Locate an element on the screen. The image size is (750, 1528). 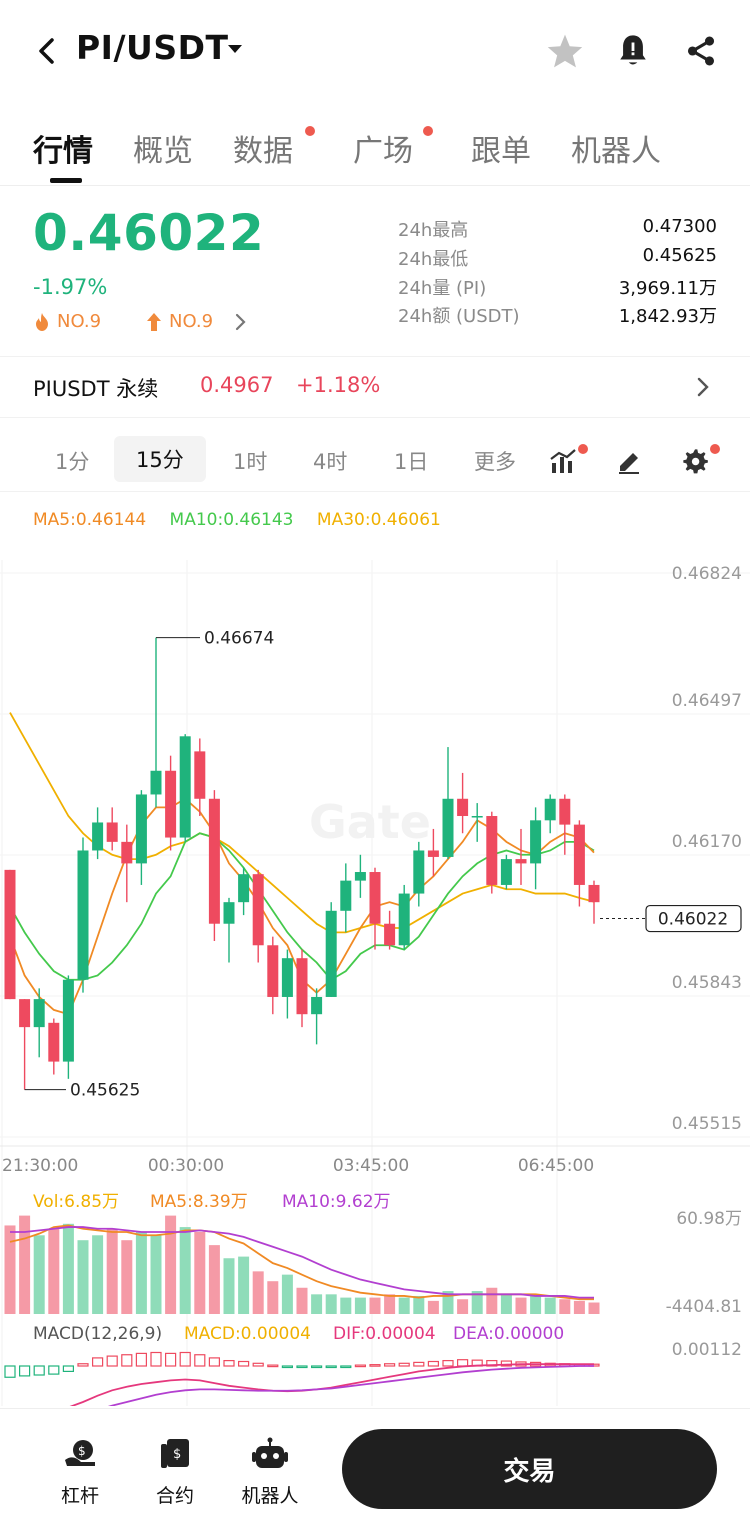
price-axis-label: 0.46170 is located at coordinates (707, 842).